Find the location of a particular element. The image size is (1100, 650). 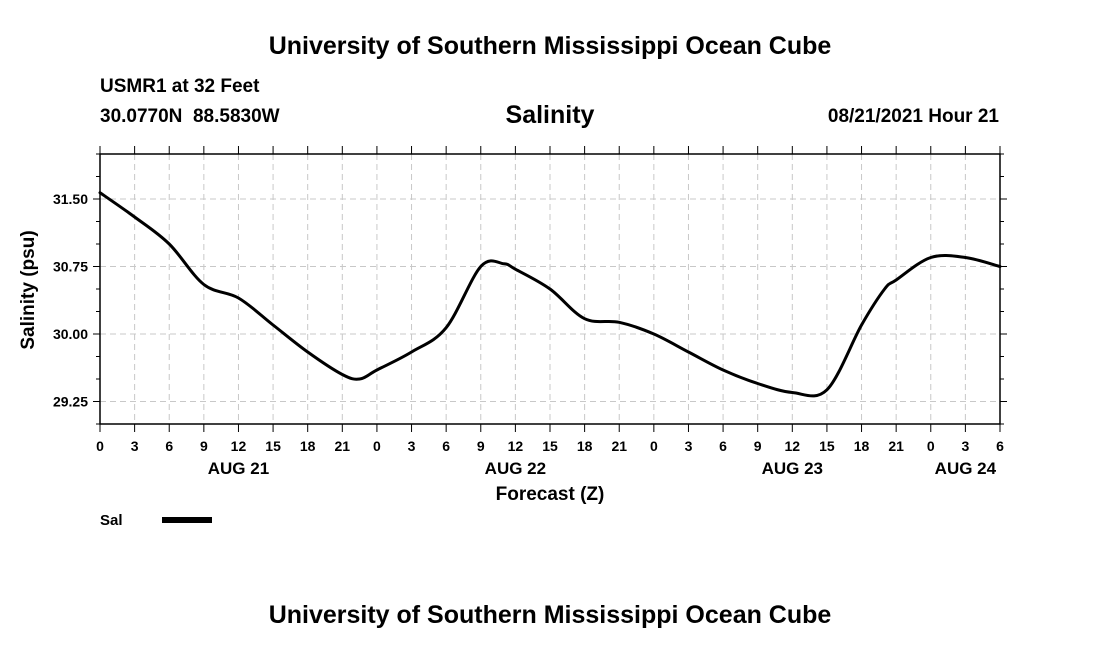

legend-label: Sal is located at coordinates (111, 520).